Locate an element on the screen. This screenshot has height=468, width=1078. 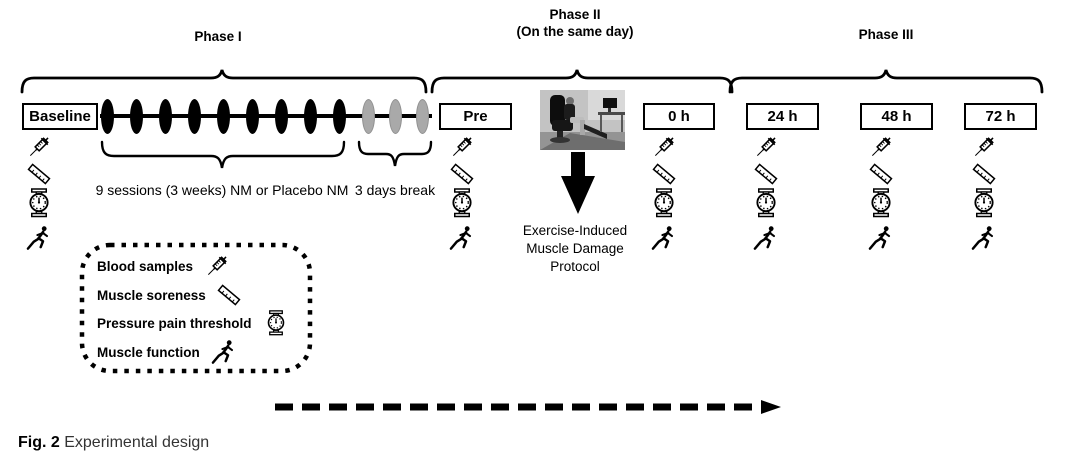
protocol-label: Exercise-Induced Muscle Damage Protocol is located at coordinates (575, 249).